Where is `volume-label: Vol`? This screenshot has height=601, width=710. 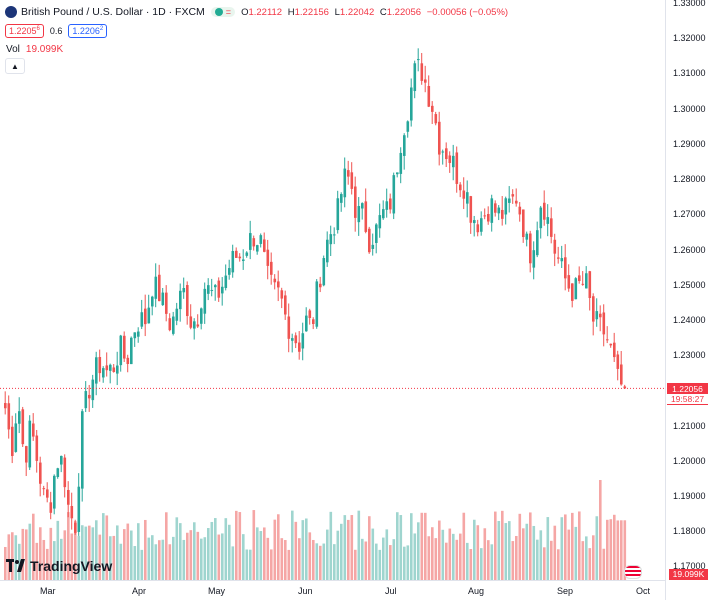
volume-label: Vol is located at coordinates (13, 49).